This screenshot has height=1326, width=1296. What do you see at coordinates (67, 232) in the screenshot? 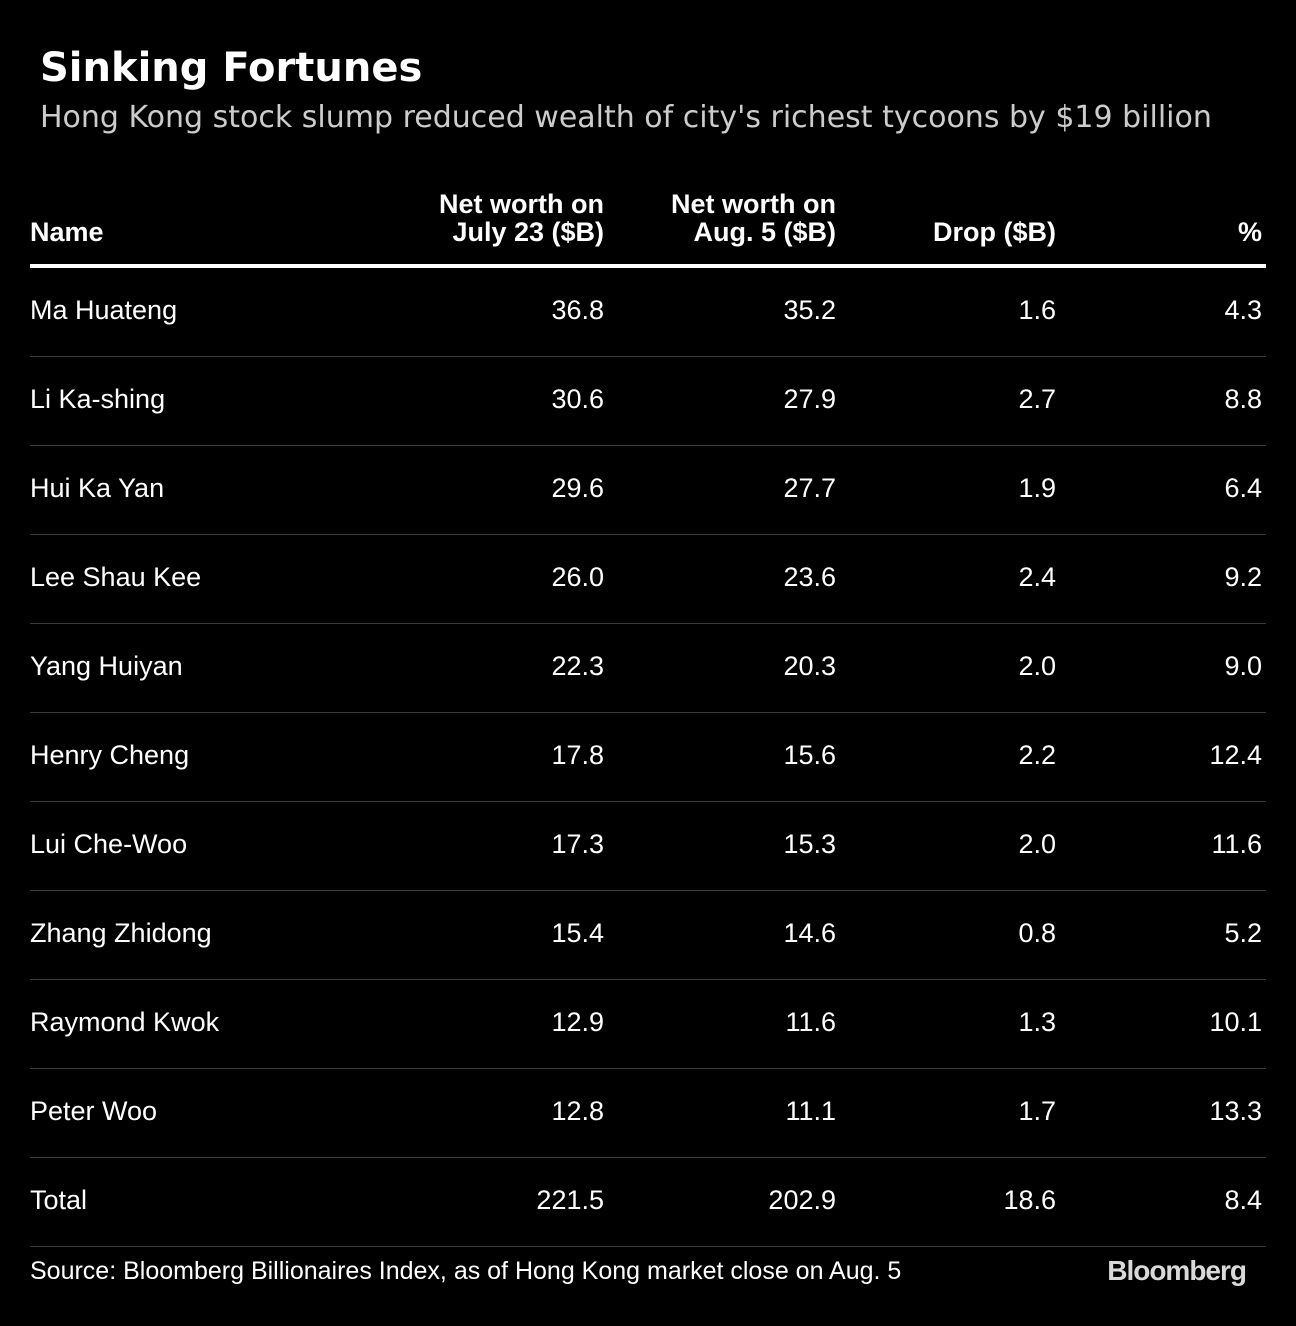
I see `column-header-line: Name` at bounding box center [67, 232].